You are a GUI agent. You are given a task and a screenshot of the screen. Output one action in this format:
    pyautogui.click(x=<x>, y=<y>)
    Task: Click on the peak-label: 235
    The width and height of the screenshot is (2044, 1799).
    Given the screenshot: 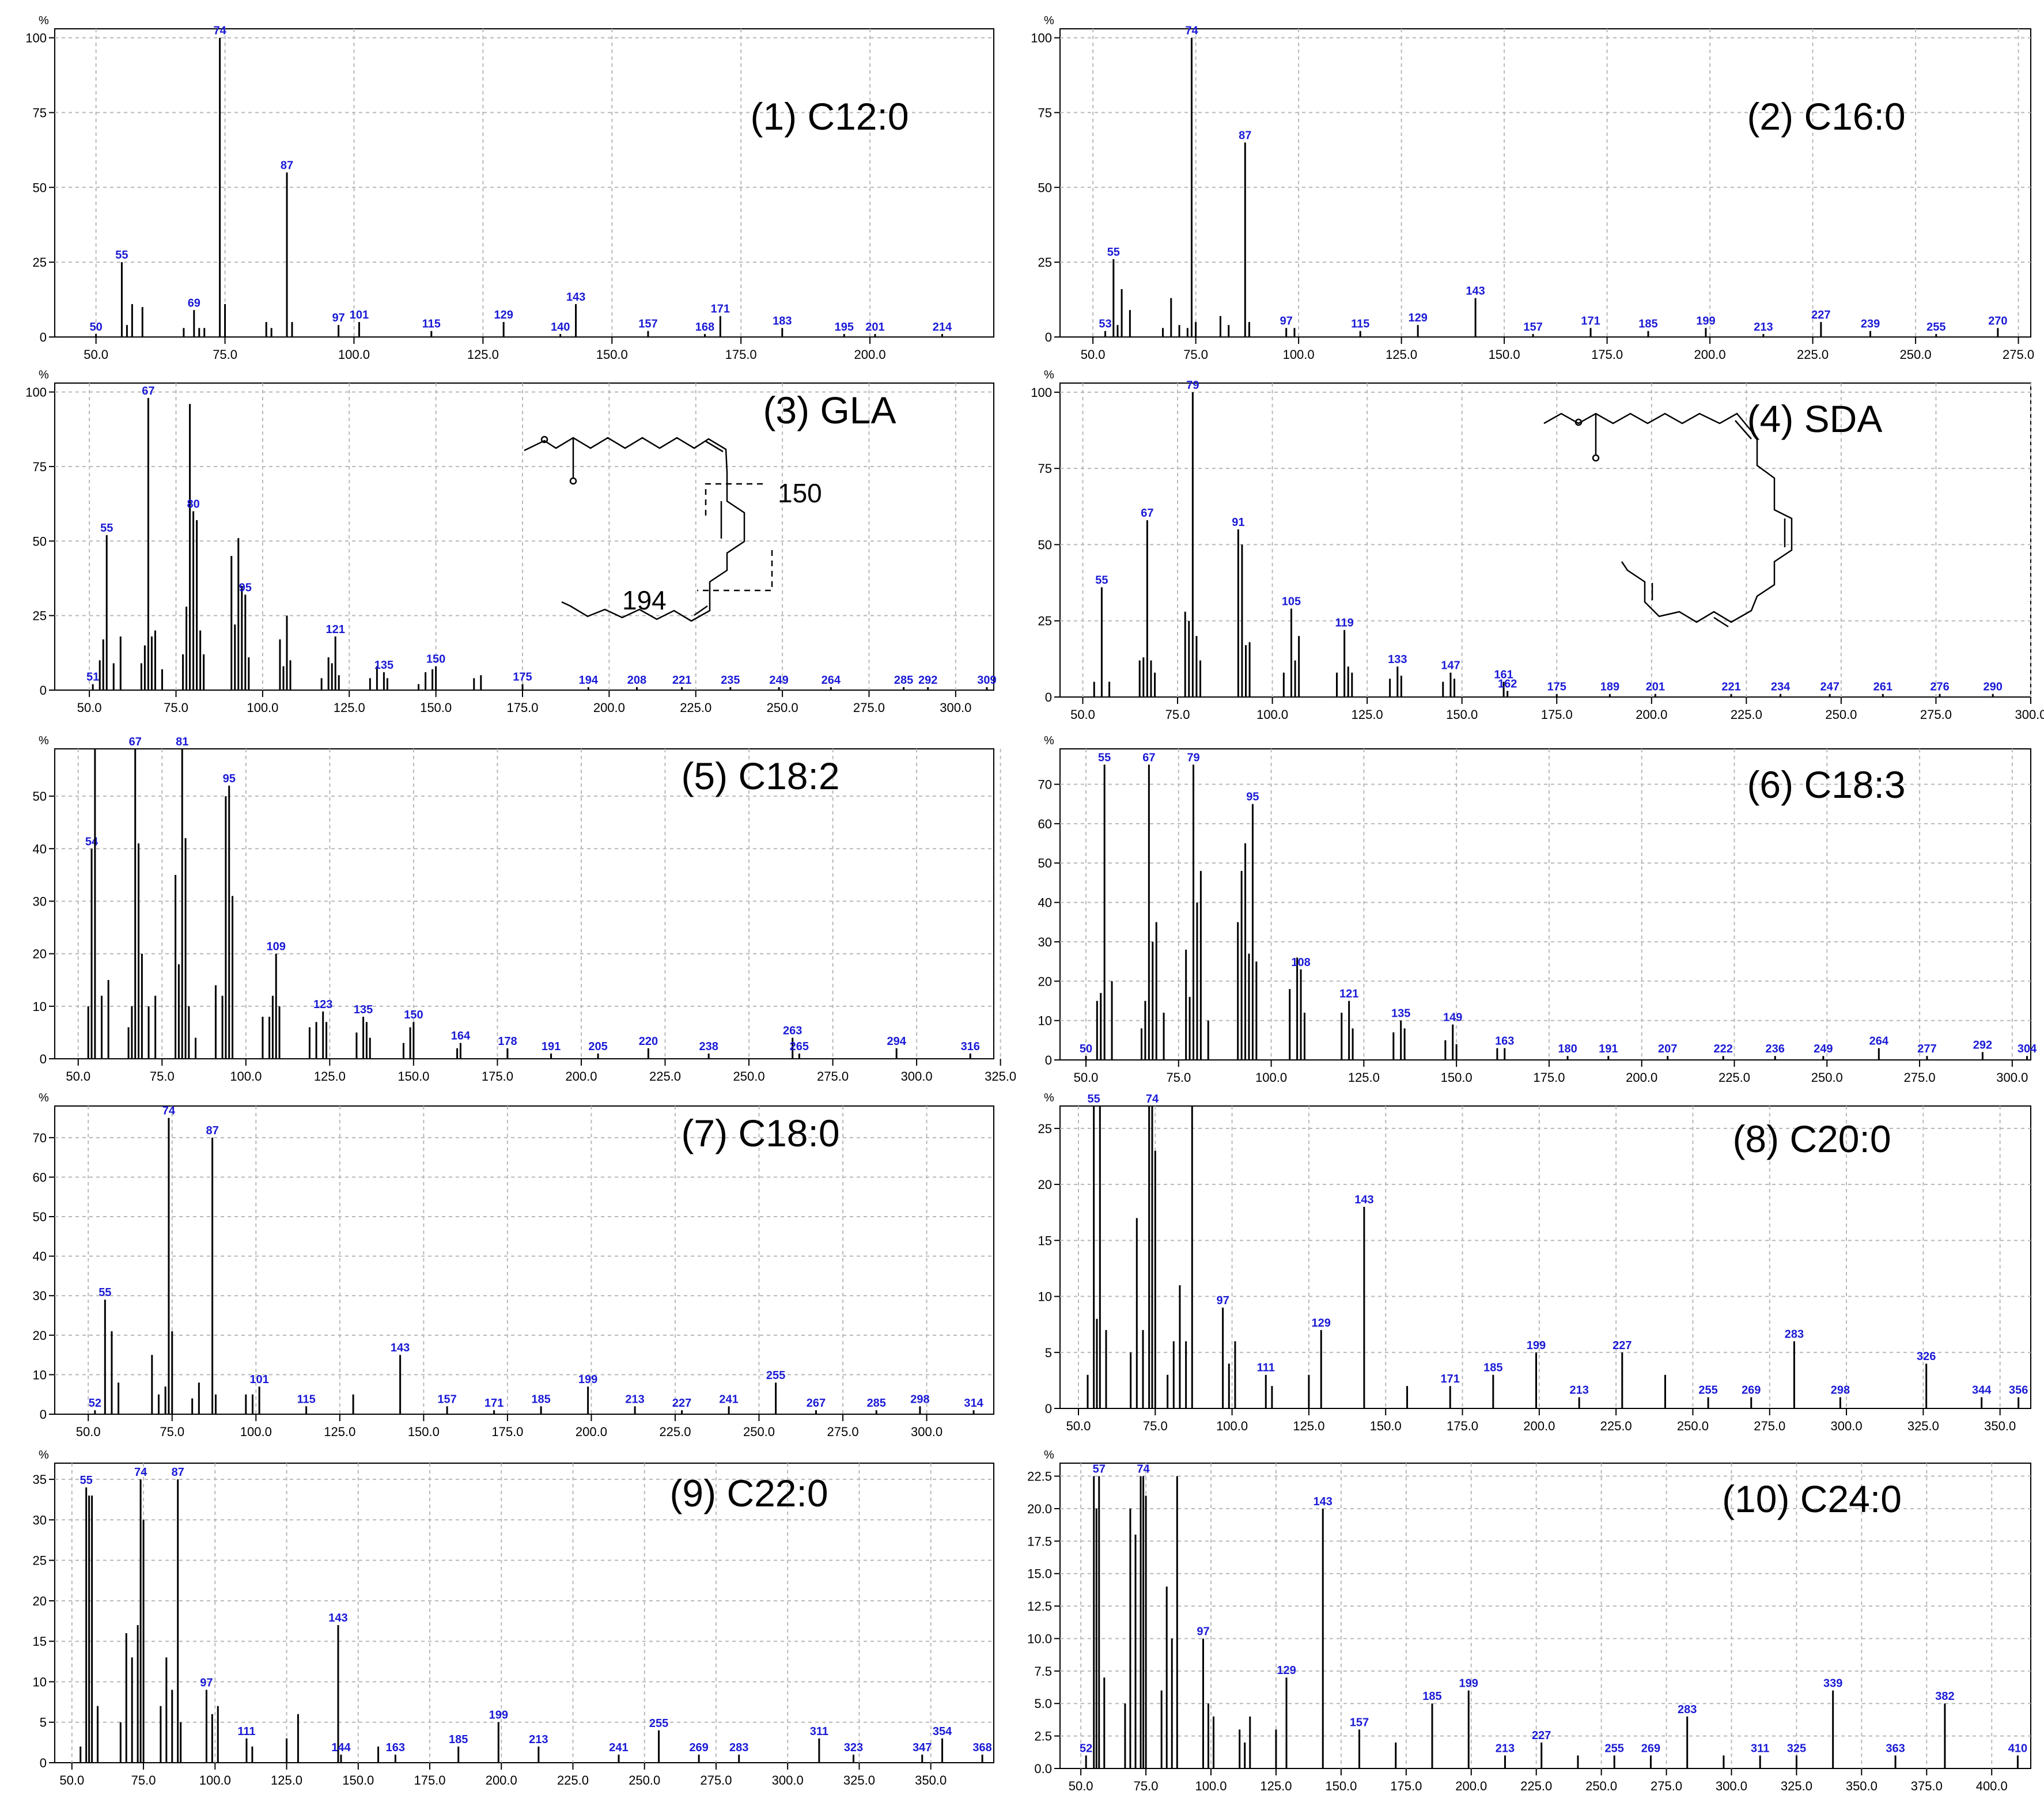 What is the action you would take?
    pyautogui.click(x=730, y=681)
    